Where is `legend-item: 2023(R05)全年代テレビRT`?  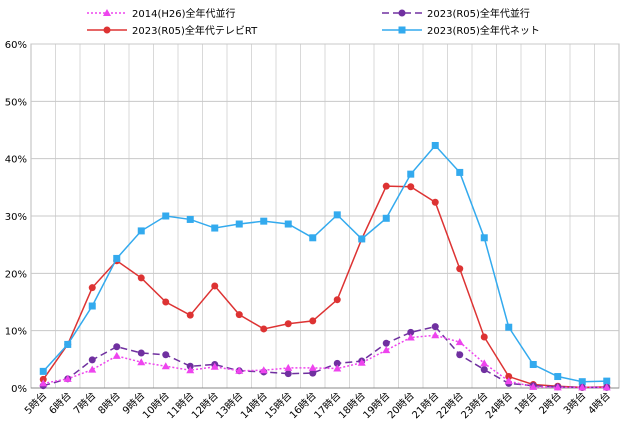
legend-item: 2023(R05)全年代テレビRT is located at coordinates (172, 30).